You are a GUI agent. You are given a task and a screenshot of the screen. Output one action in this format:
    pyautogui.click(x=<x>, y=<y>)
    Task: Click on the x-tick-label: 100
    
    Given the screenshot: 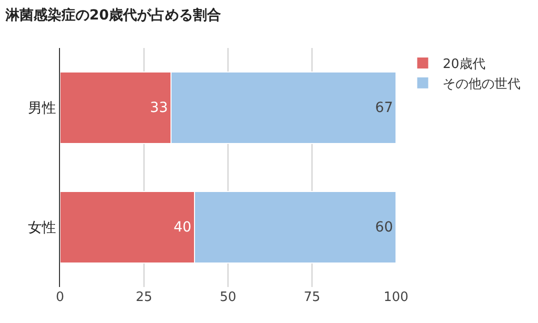 What is the action you would take?
    pyautogui.click(x=396, y=297)
    